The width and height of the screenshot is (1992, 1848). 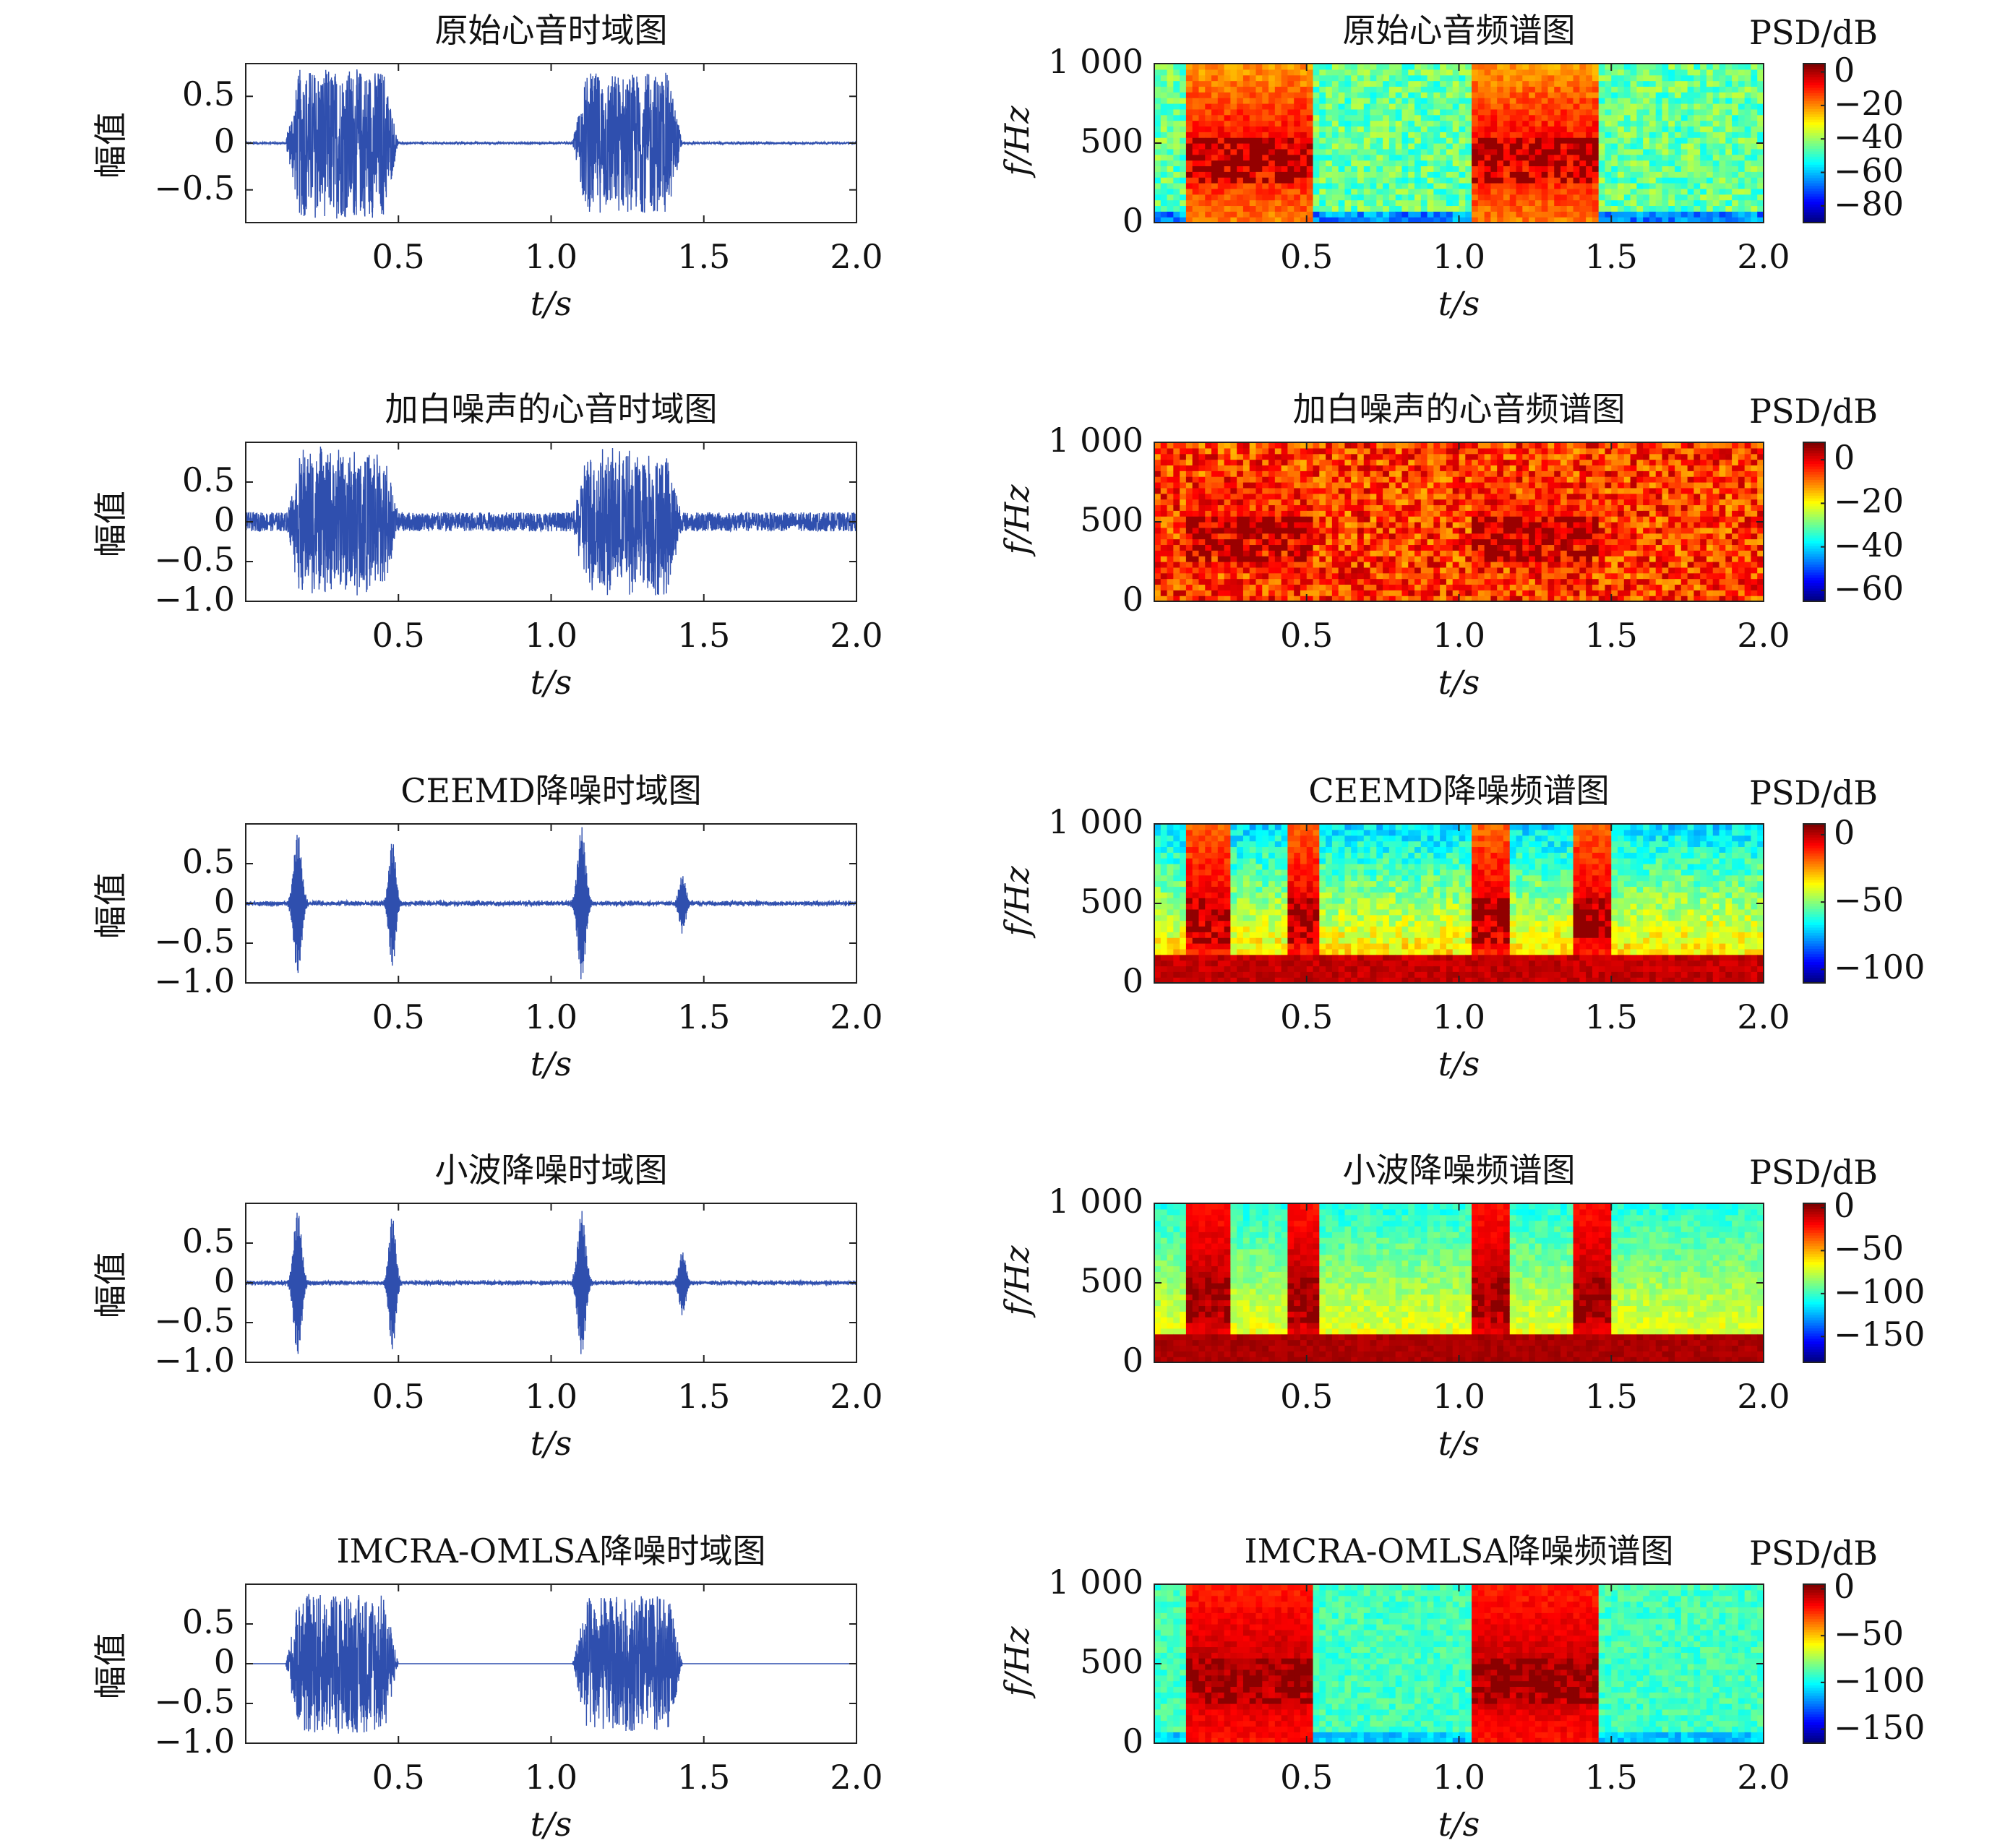 What do you see at coordinates (1459, 635) in the screenshot?
I see `chart-p2-spec-xtick-label: 1.0` at bounding box center [1459, 635].